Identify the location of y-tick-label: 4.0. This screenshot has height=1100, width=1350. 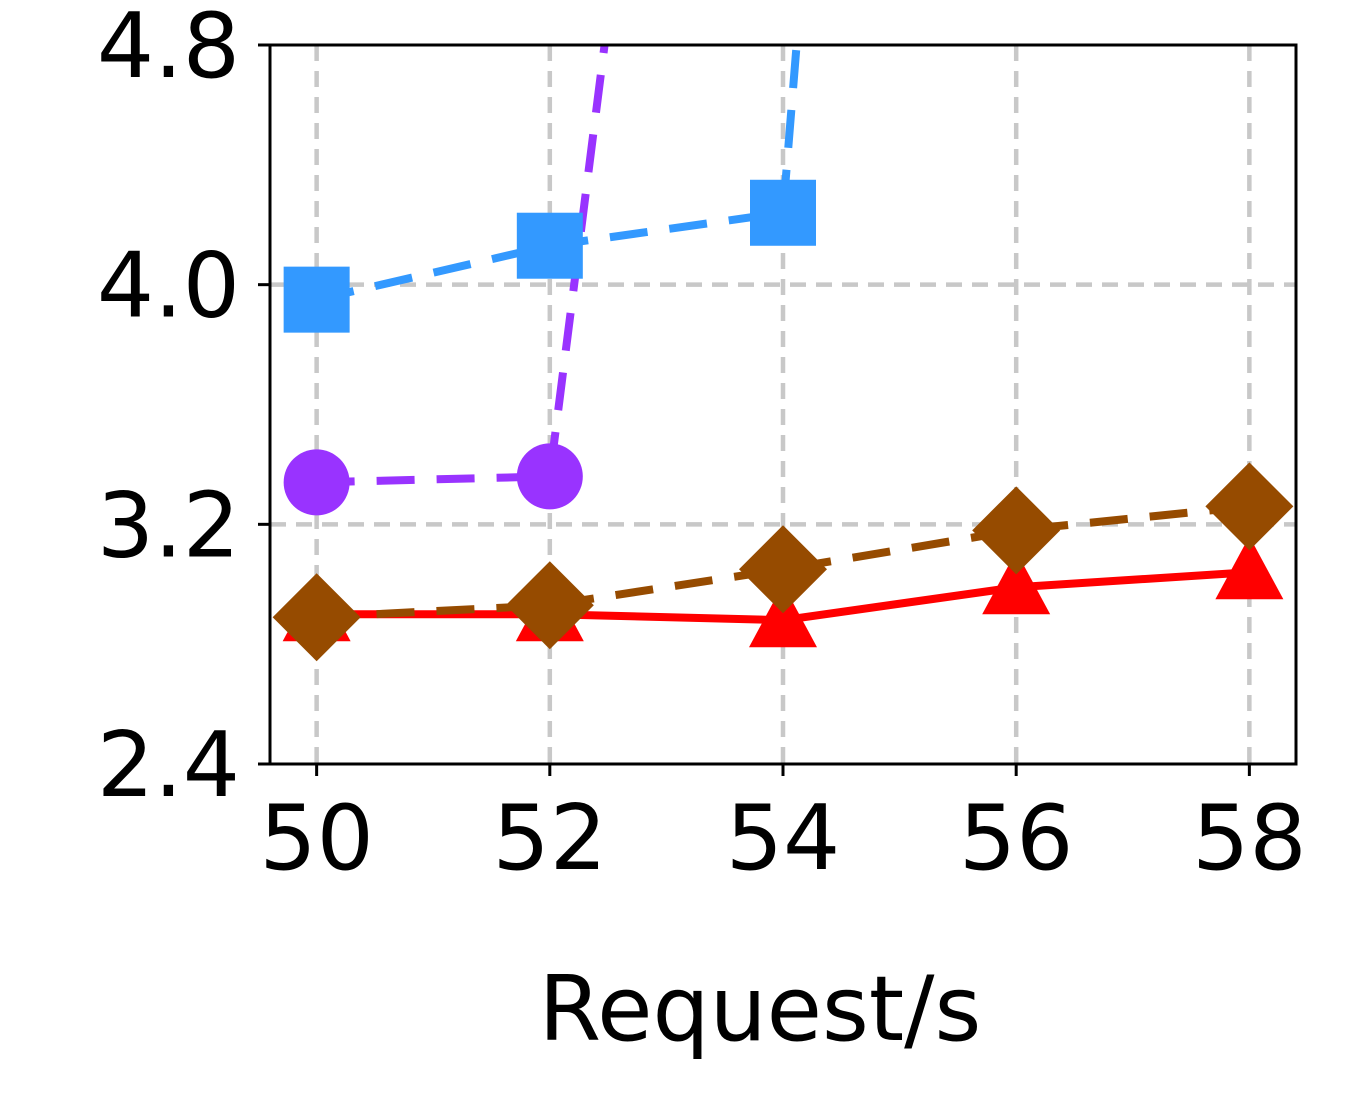
(168, 286).